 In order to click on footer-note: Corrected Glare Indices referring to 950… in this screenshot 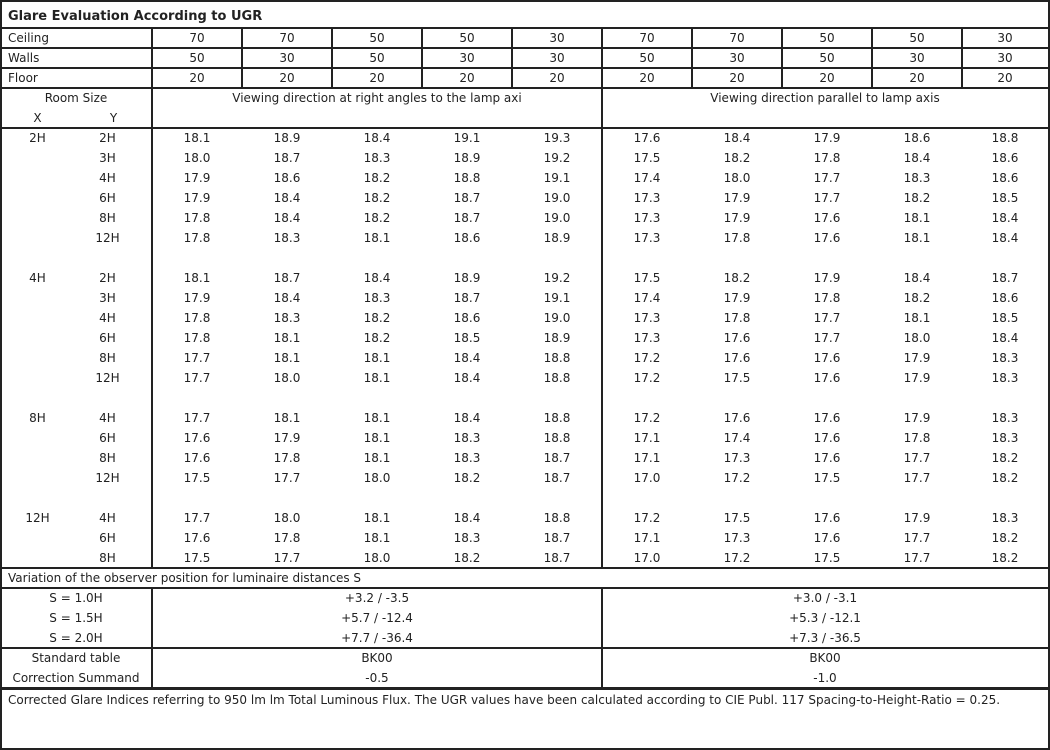, I will do `click(504, 700)`.